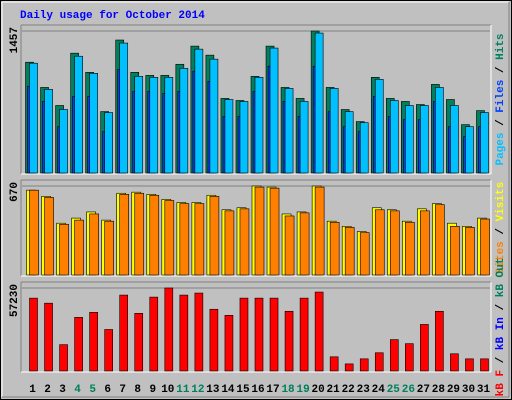  What do you see at coordinates (167, 390) in the screenshot?
I see `x-tick-label: 10` at bounding box center [167, 390].